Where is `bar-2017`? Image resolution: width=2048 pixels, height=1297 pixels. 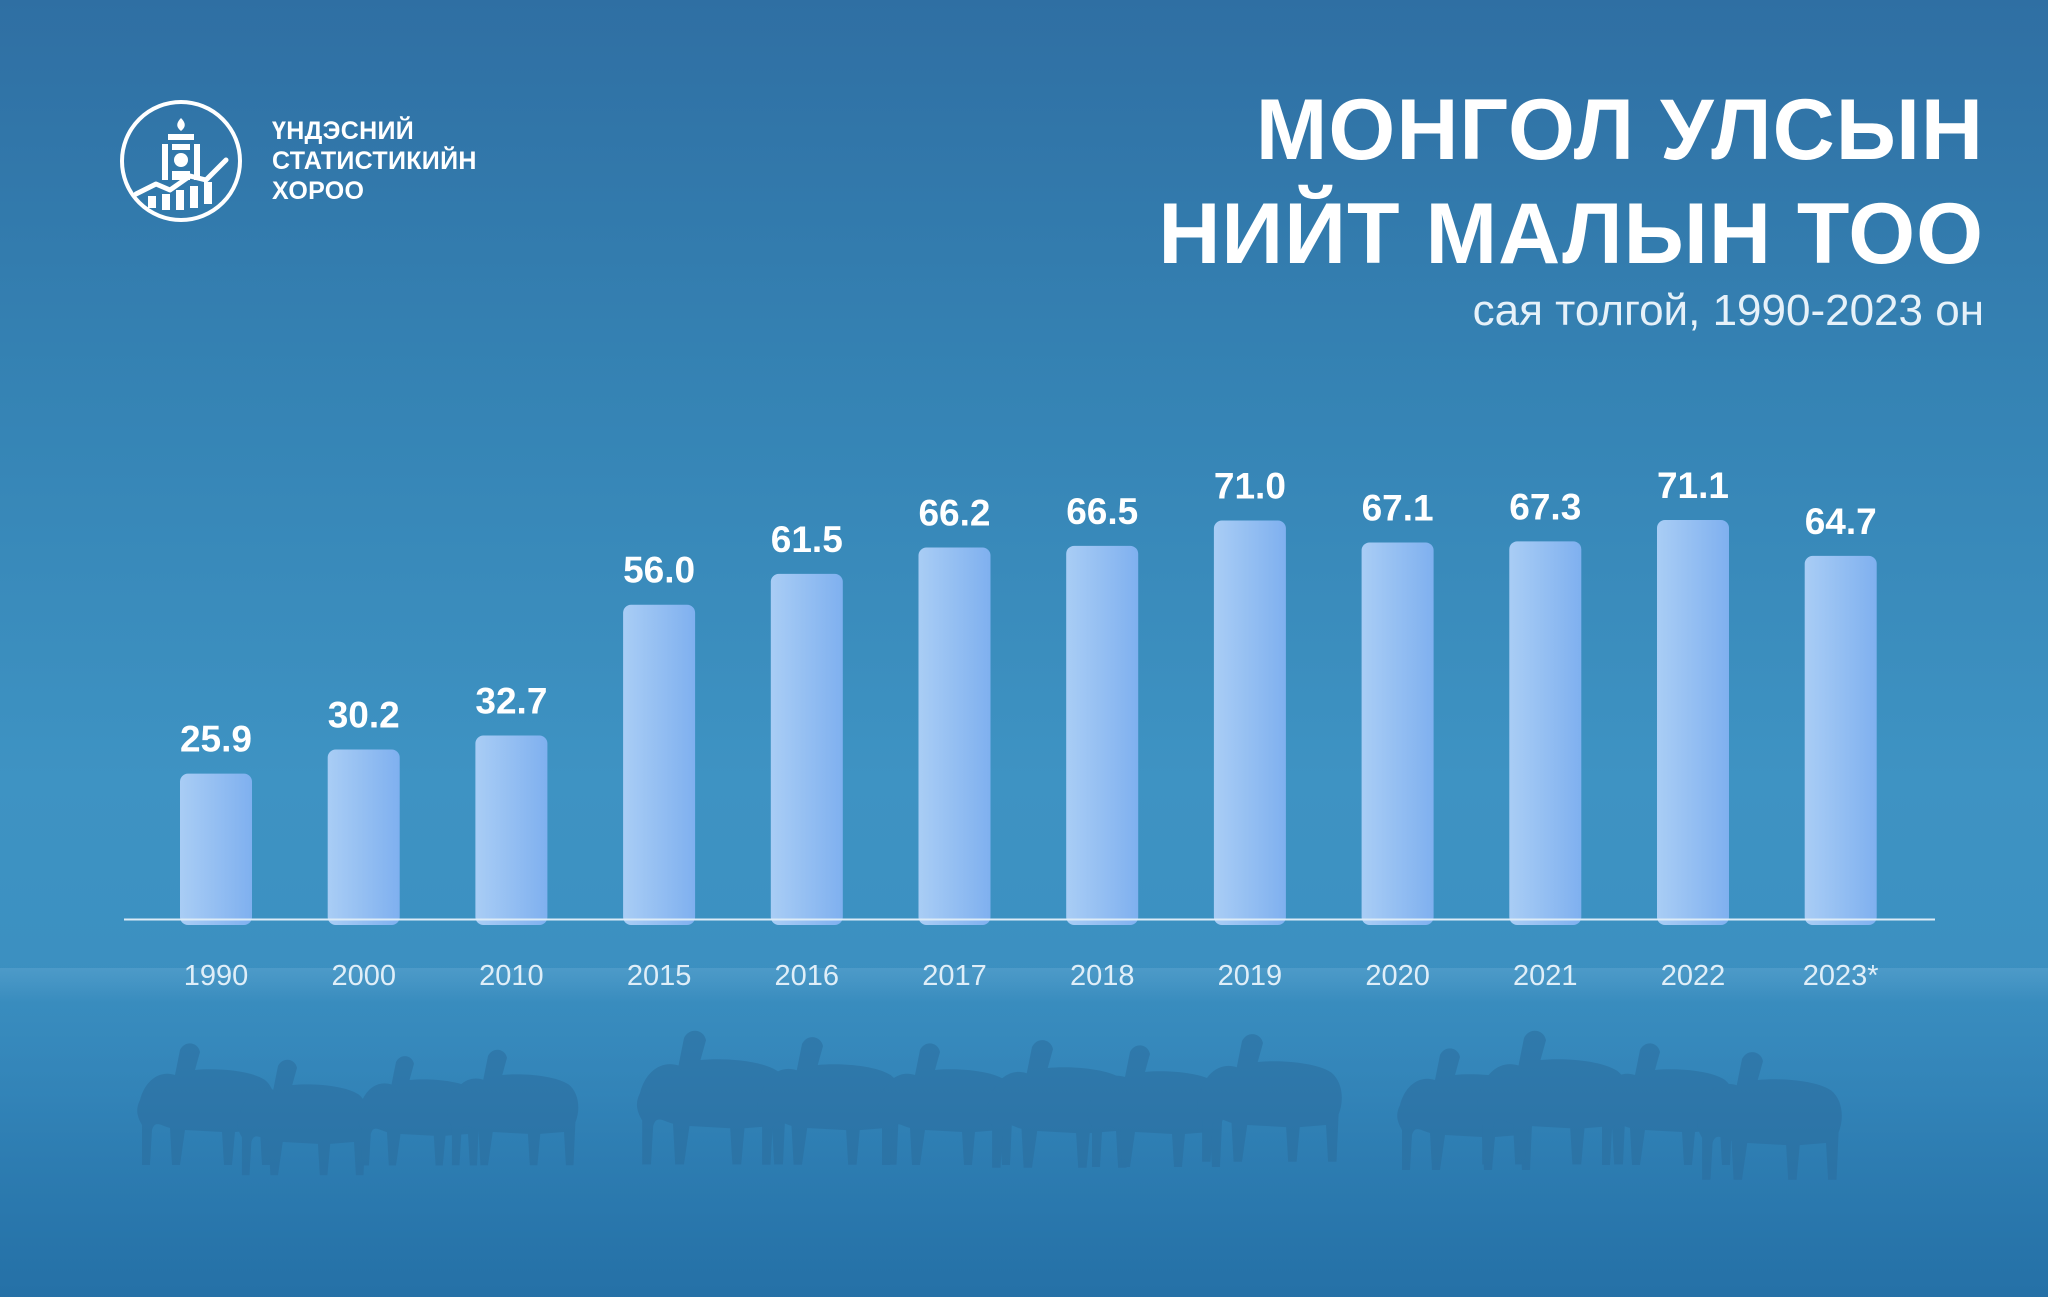
bar-2017 is located at coordinates (954, 736).